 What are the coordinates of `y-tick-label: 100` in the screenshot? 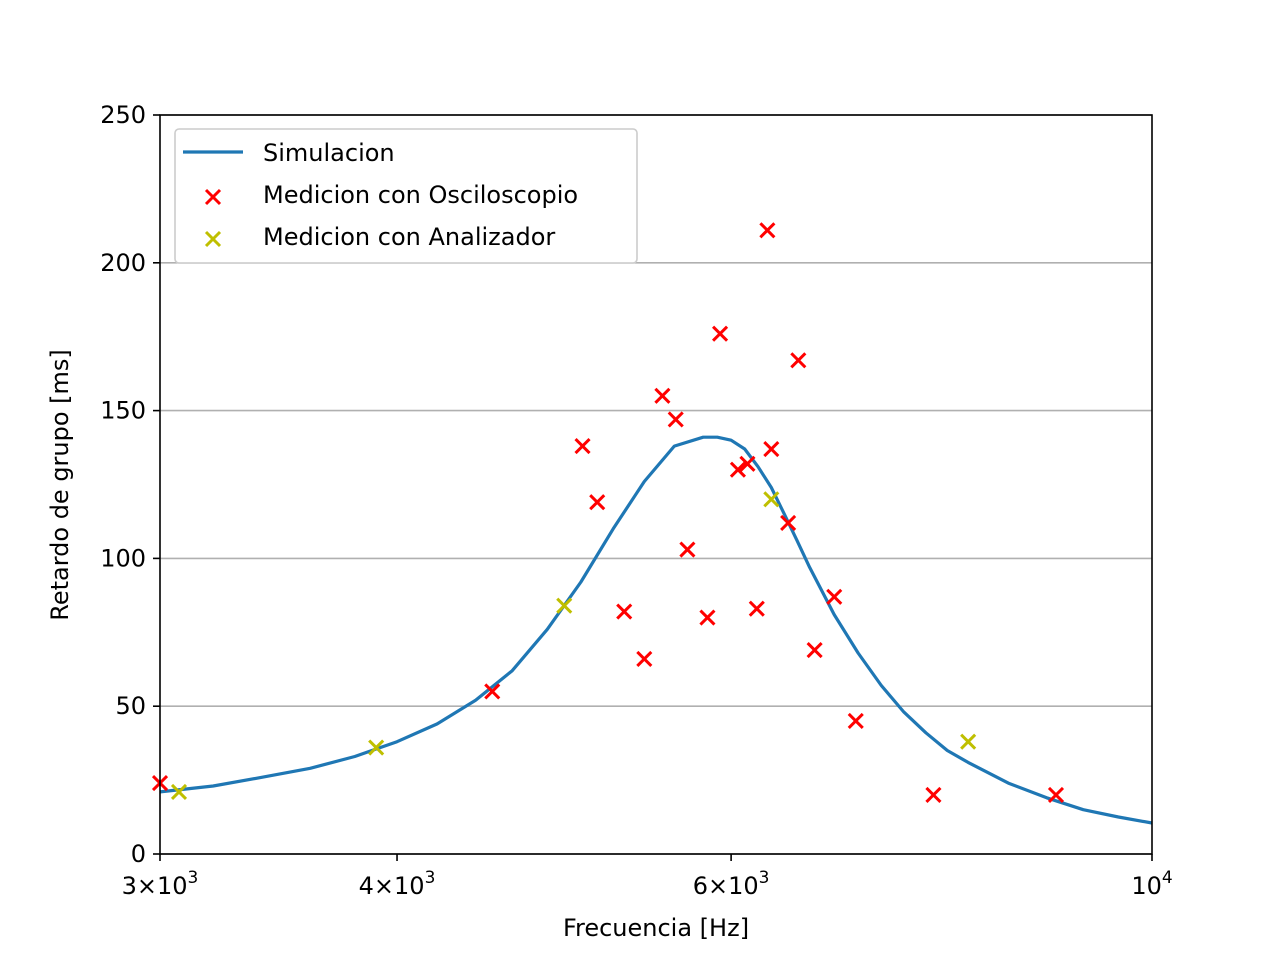 It's located at (123, 558).